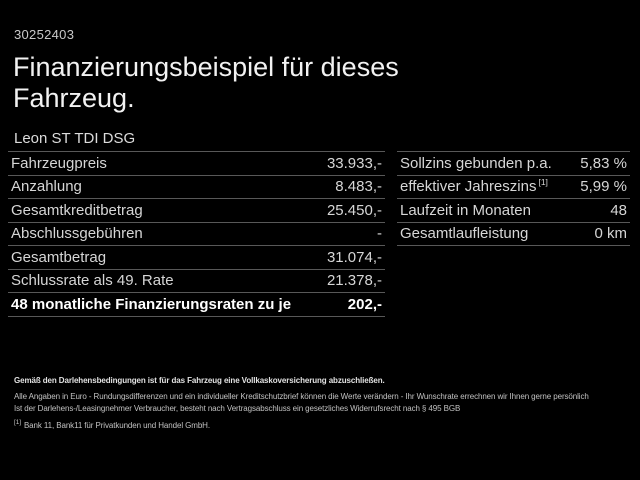 The width and height of the screenshot is (640, 480). I want to click on table-row: Abschlussgebühren -, so click(196, 234).